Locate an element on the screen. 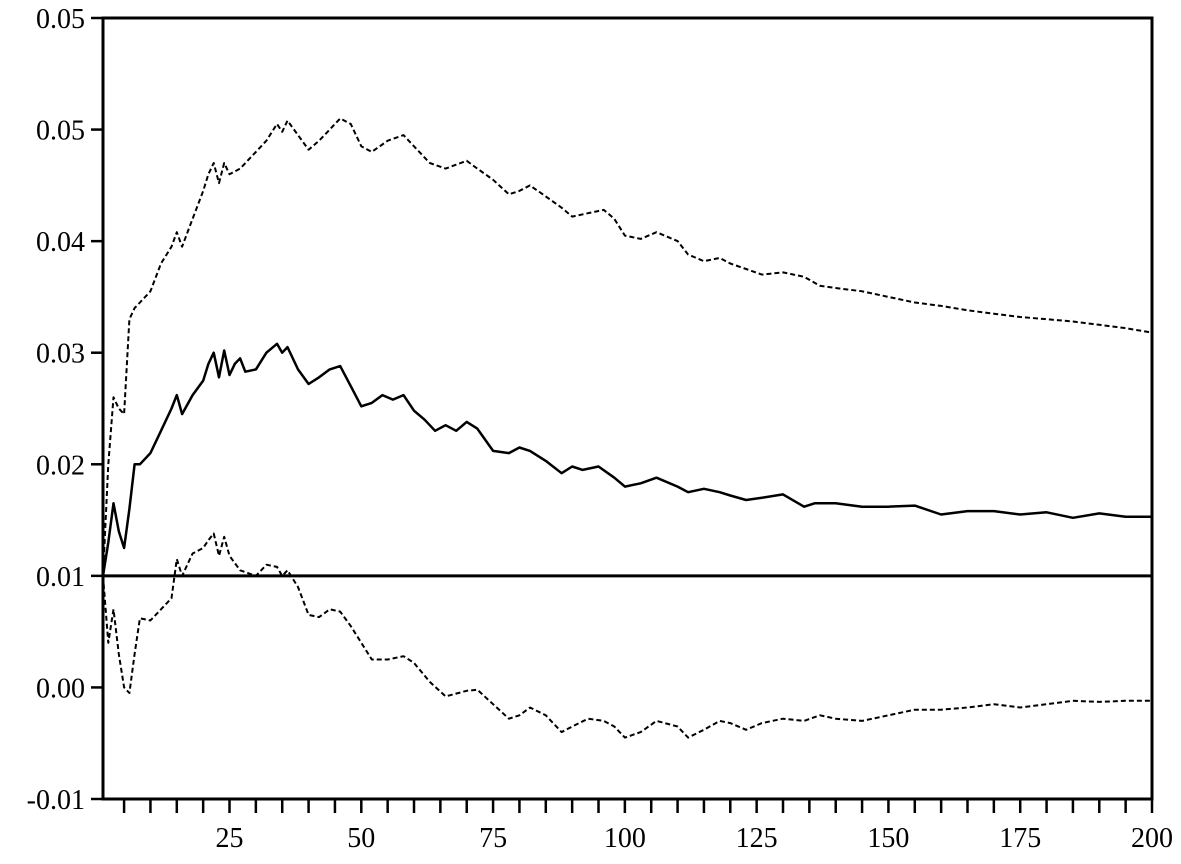  y-tick-label: -0.01 is located at coordinates (56, 800).